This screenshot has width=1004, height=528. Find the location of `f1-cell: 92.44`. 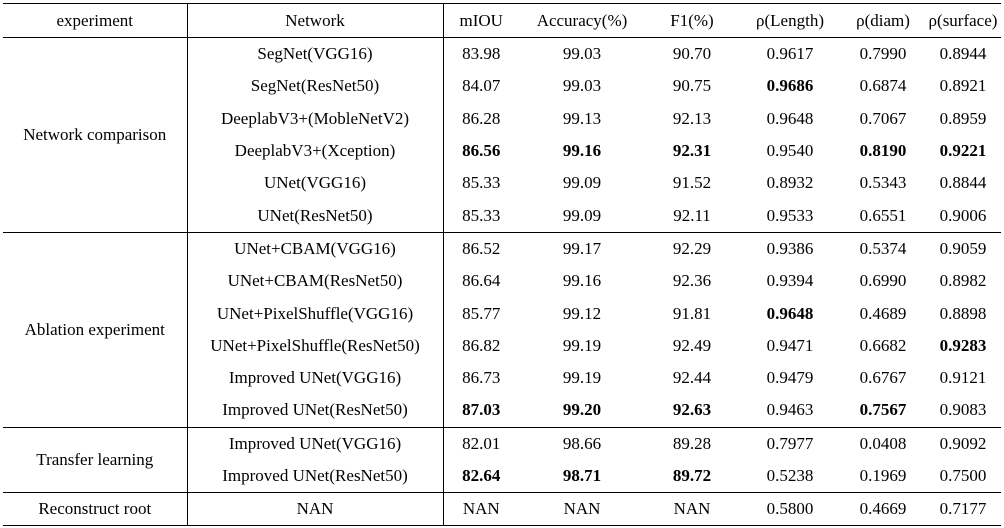

f1-cell: 92.44 is located at coordinates (692, 378).